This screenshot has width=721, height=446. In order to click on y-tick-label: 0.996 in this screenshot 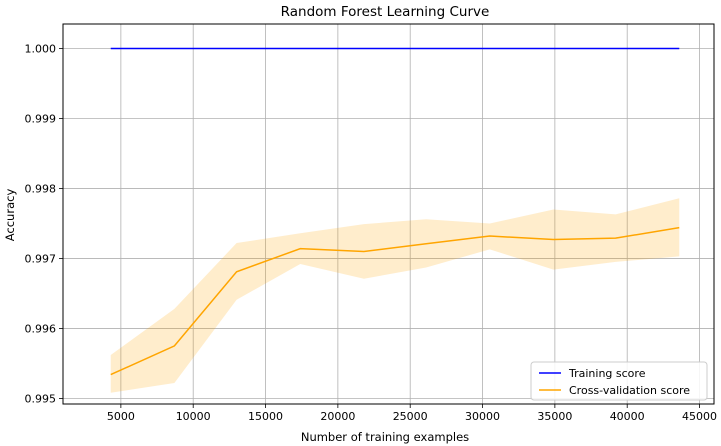, I will do `click(41, 328)`.